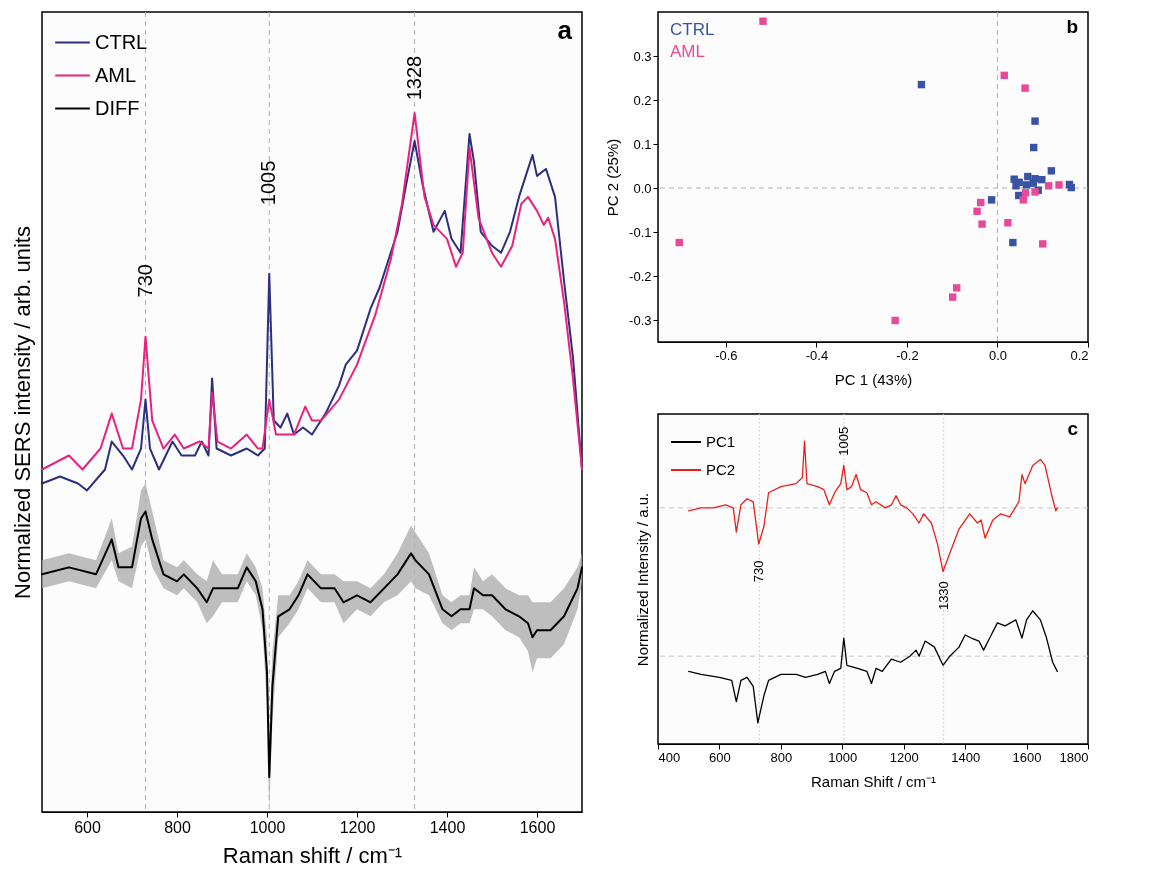  I want to click on legend-label: PC1, so click(721, 441).